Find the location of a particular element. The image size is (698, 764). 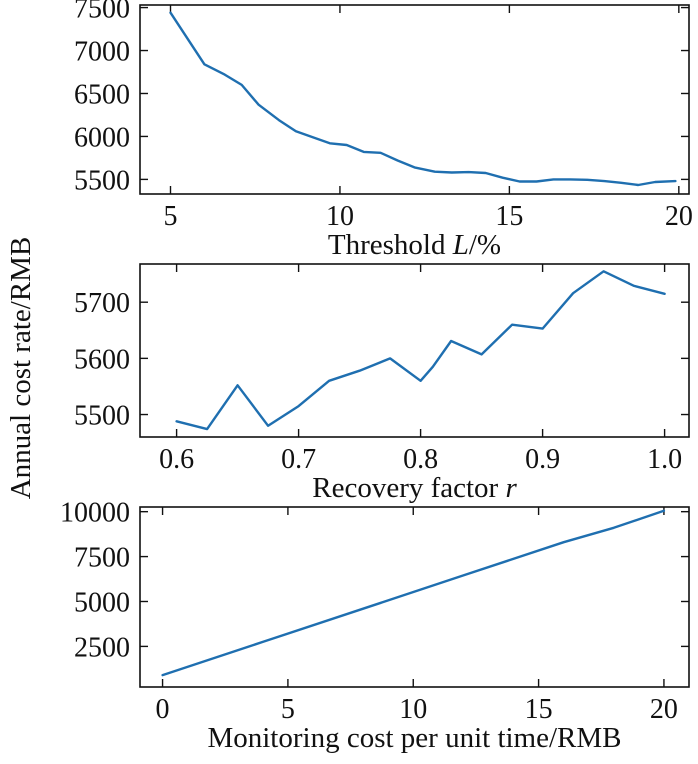

x-axis-label: Threshold L/% is located at coordinates (414, 245).